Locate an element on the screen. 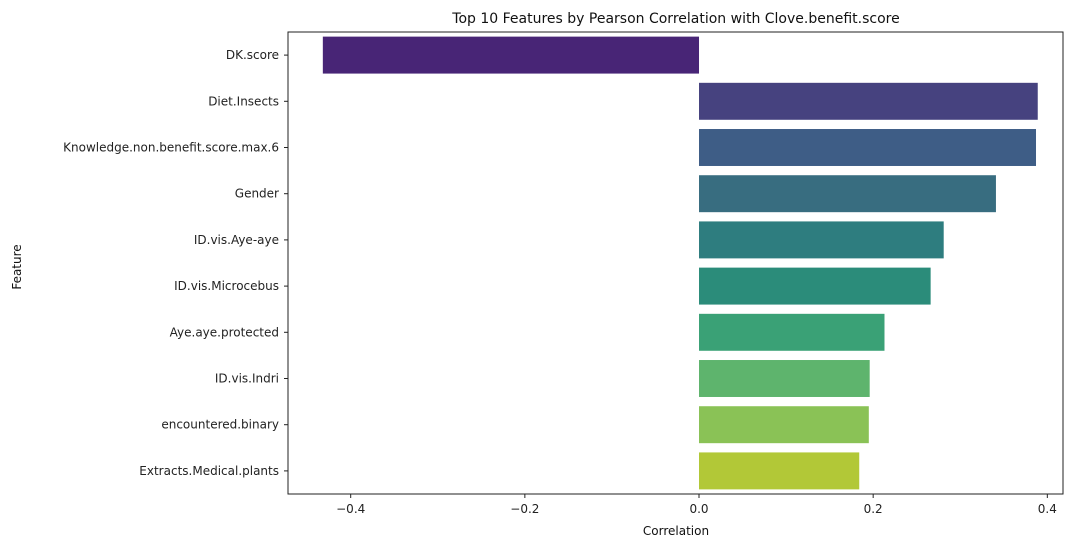 Image resolution: width=1073 pixels, height=547 pixels. y-tick-label: DK.score is located at coordinates (252, 55).